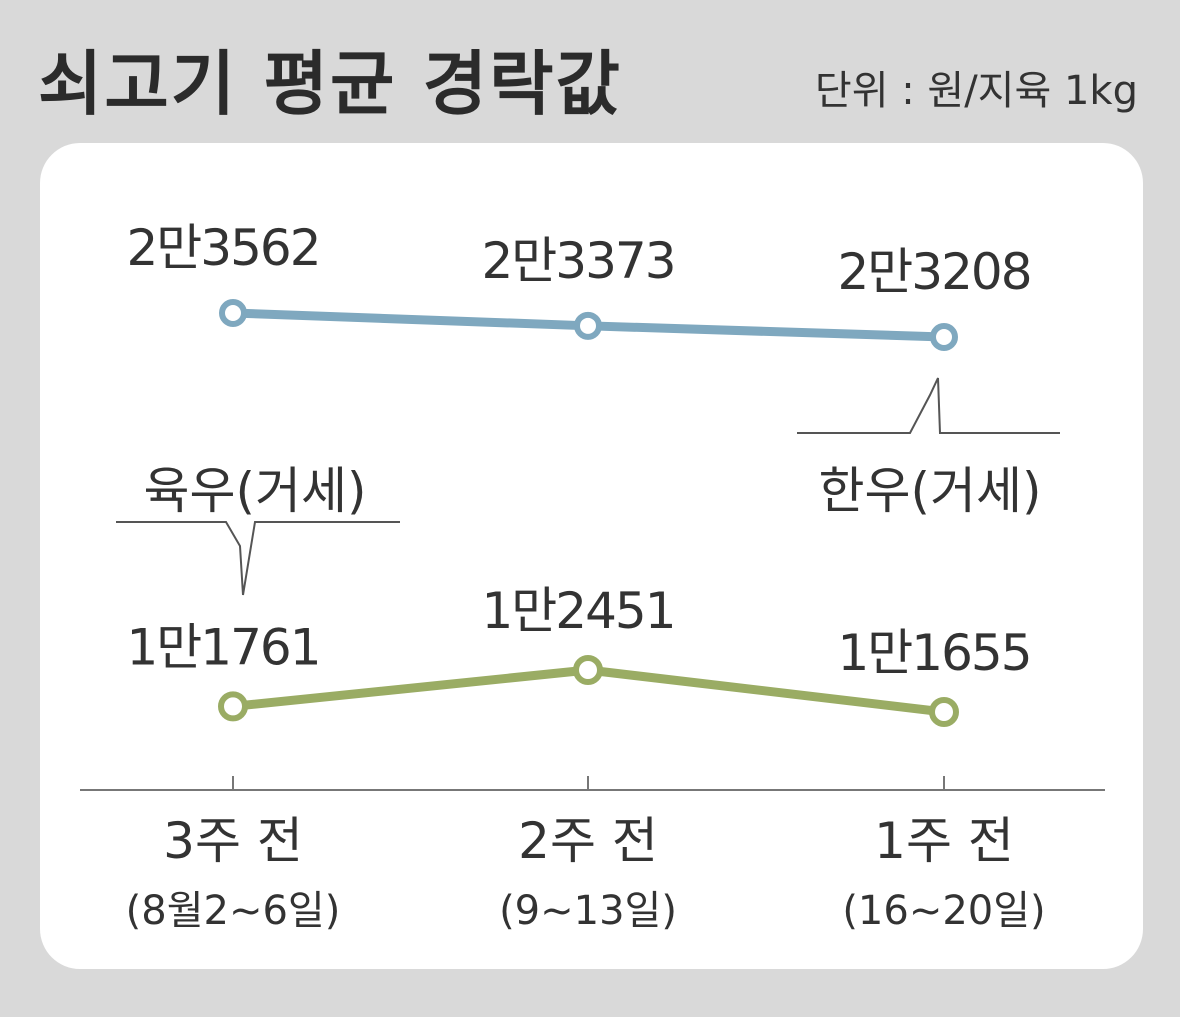 The height and width of the screenshot is (1017, 1180). Describe the element at coordinates (254, 491) in the screenshot. I see `series-label: 육우(거세)` at that location.